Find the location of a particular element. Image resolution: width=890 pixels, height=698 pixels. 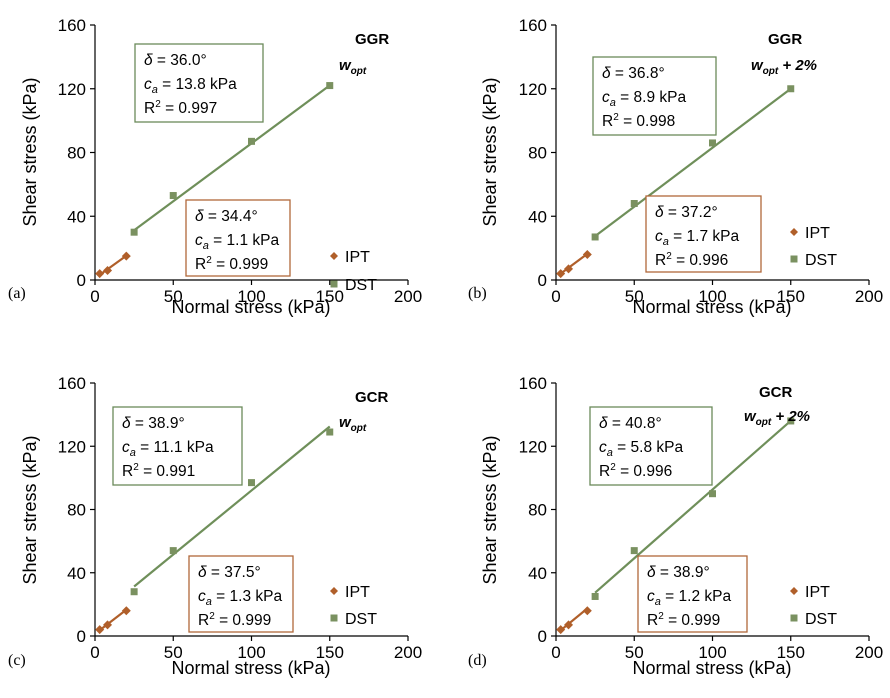

ipt-adhesion: ca = 1.1 kPa is located at coordinates (237, 242).